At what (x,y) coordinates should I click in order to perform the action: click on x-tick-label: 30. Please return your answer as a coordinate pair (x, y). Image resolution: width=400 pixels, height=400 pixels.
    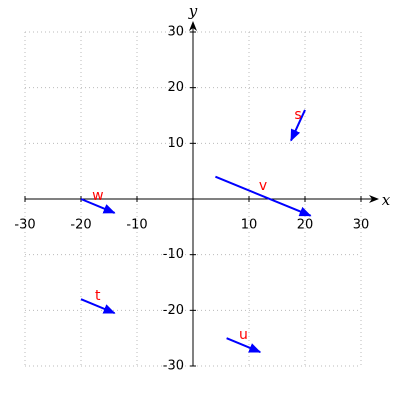
    Looking at the image, I should click on (361, 225).